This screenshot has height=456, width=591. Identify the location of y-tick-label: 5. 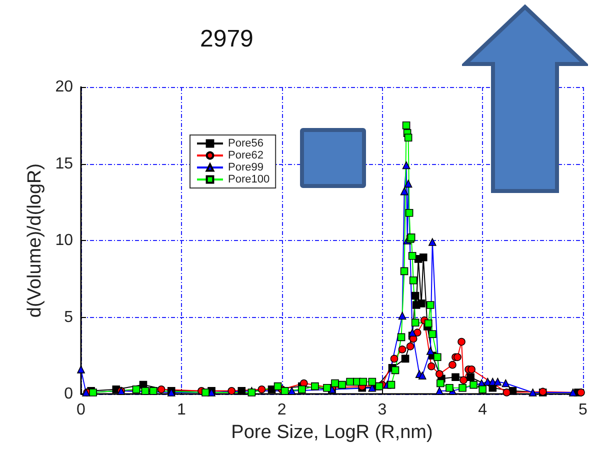
(69, 317).